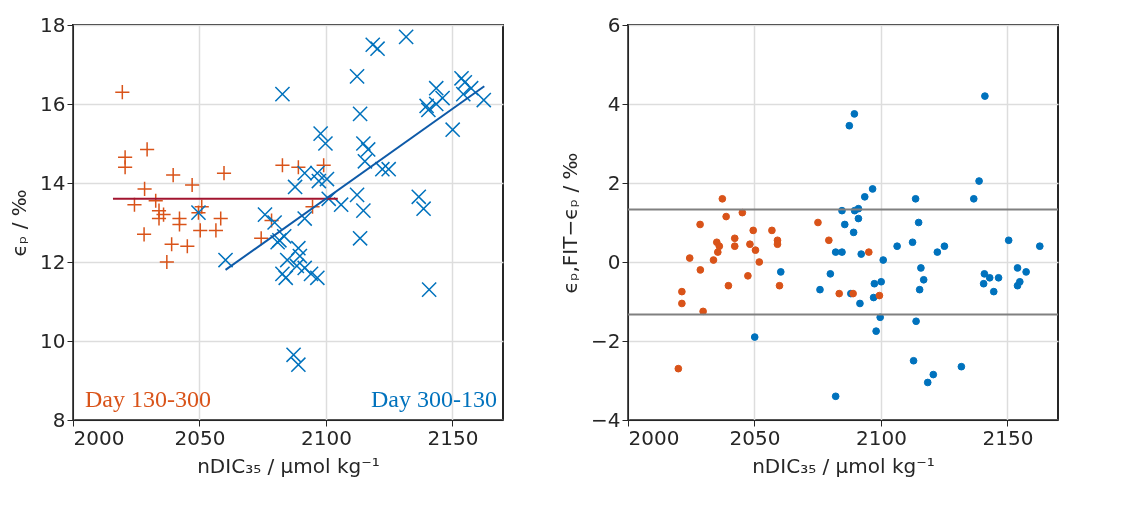 This screenshot has height=525, width=1138. What do you see at coordinates (53, 24) in the screenshot?
I see `y-tick-label: 18` at bounding box center [53, 24].